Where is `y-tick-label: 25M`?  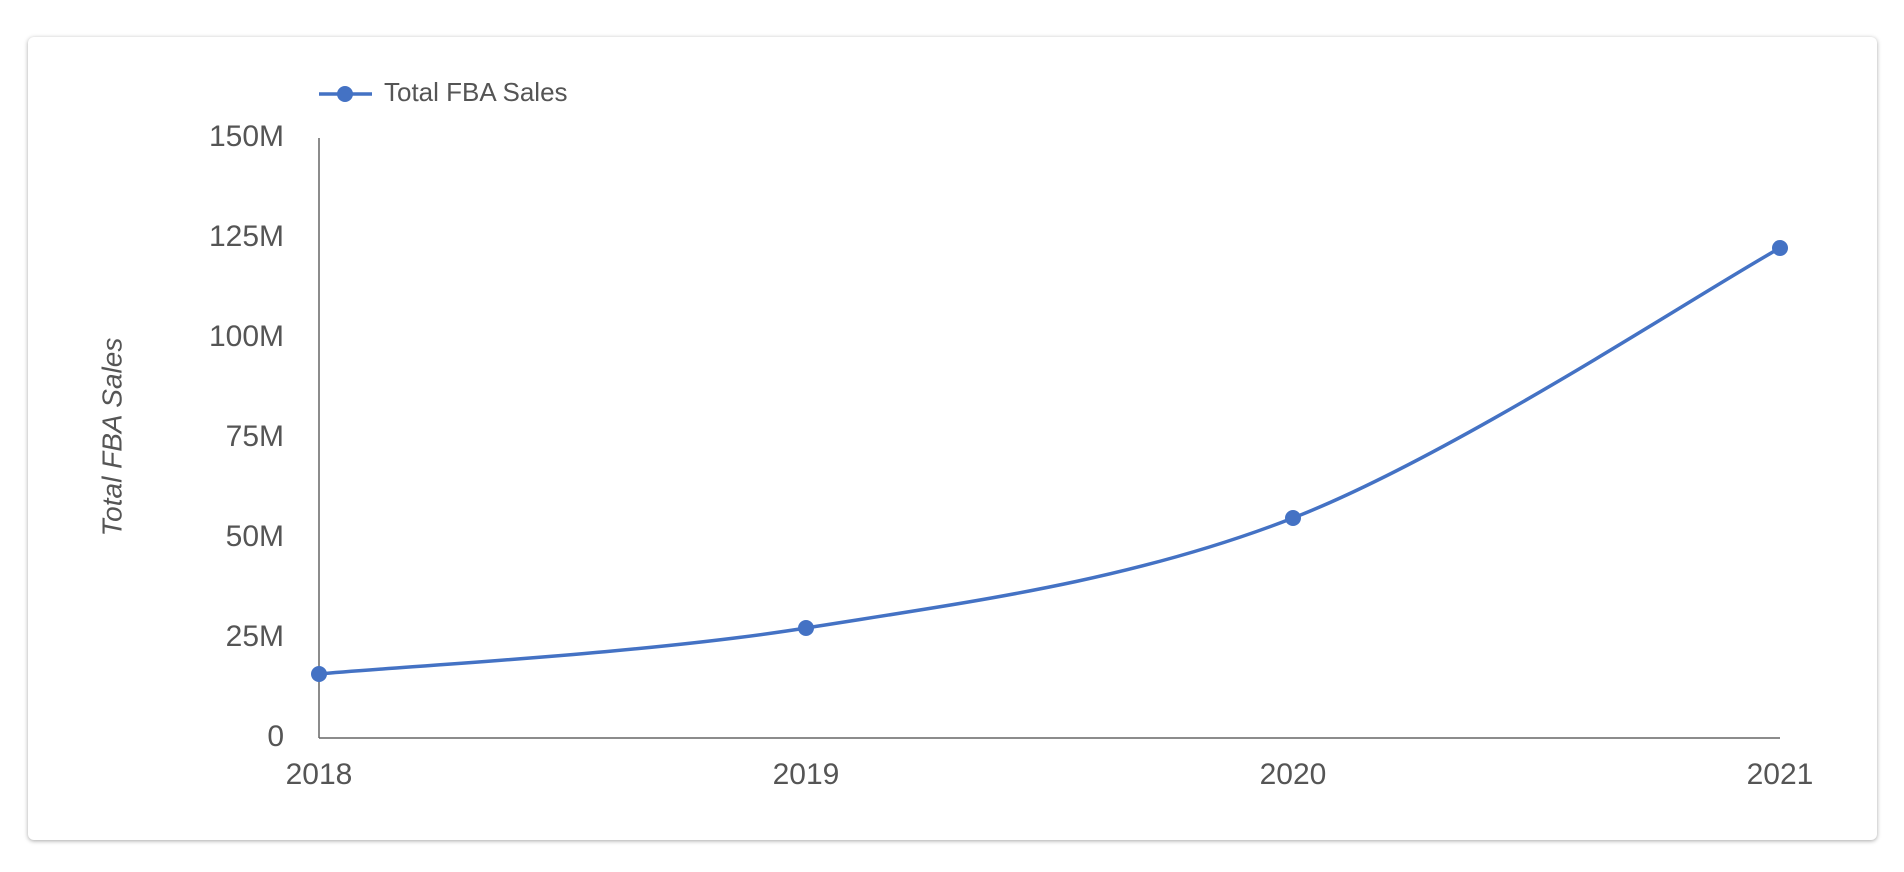 y-tick-label: 25M is located at coordinates (255, 636).